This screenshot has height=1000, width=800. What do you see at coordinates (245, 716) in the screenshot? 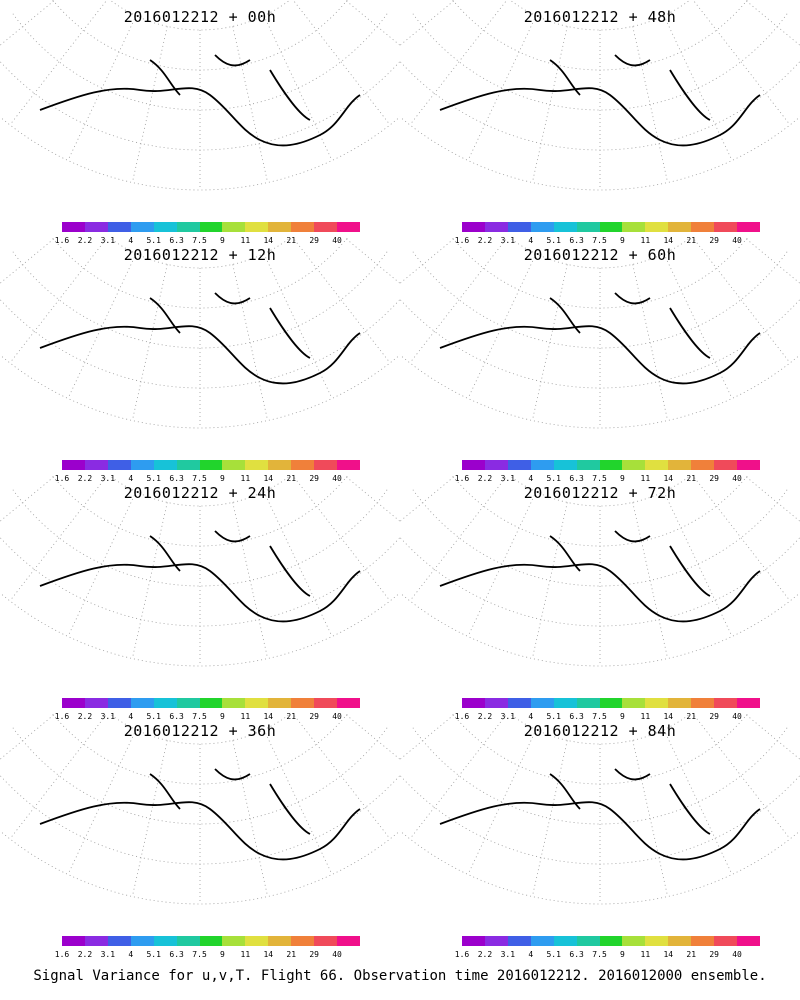
I see `colorbar-tick-label: 11` at bounding box center [245, 716].